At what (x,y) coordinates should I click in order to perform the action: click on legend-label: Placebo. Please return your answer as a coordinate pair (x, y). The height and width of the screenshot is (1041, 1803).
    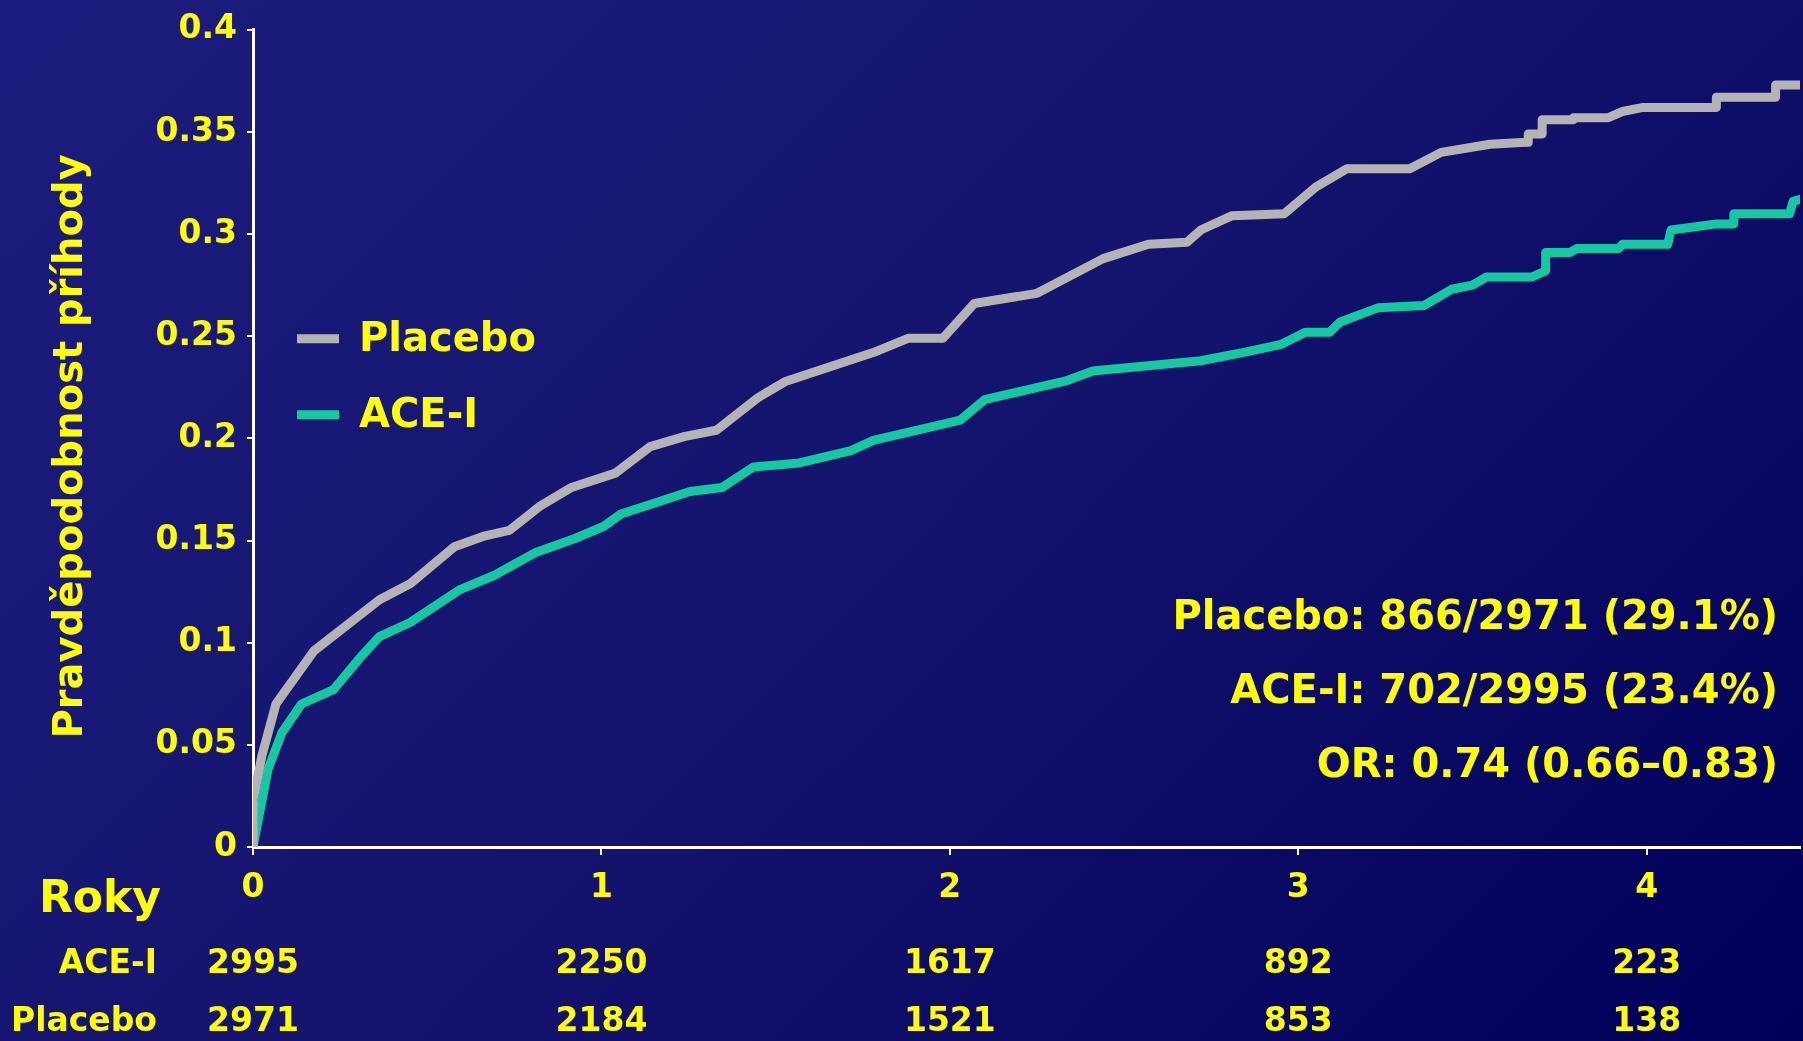
    Looking at the image, I should click on (447, 337).